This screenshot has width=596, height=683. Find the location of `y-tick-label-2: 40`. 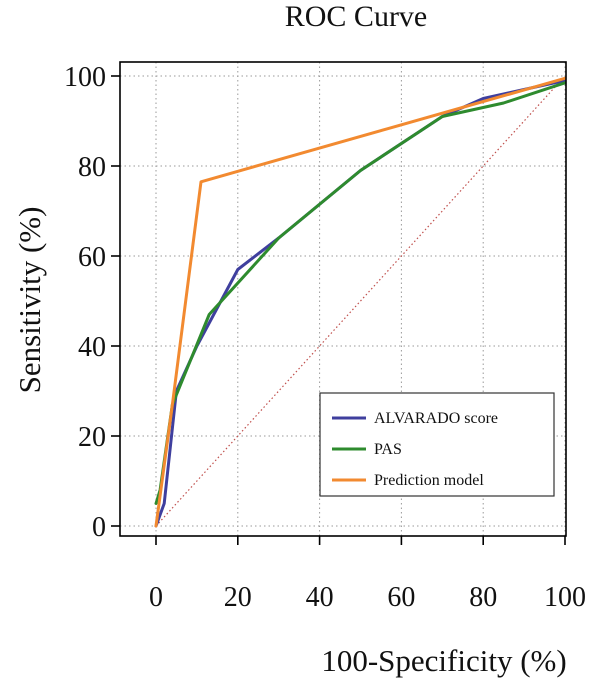

y-tick-label-2: 40 is located at coordinates (92, 347).